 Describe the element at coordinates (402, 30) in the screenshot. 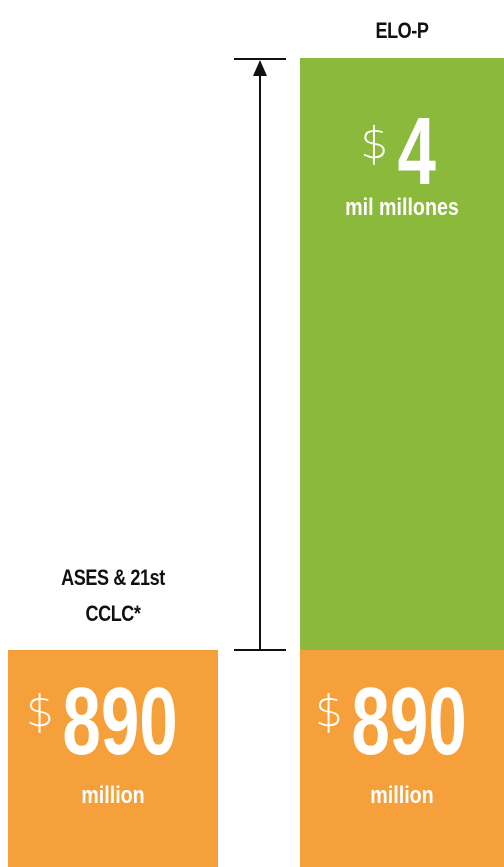

I see `category-label-elo-p: ELO-P` at that location.